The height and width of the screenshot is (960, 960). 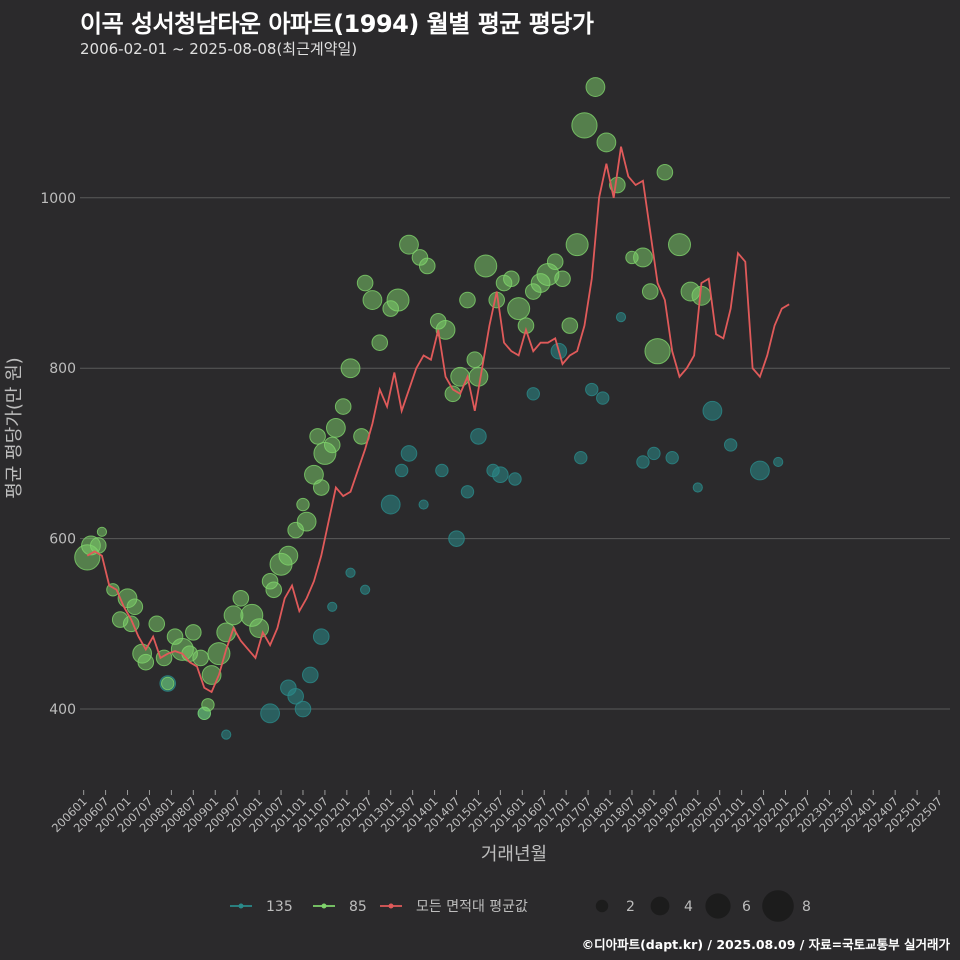 What do you see at coordinates (58, 454) in the screenshot?
I see `y-axis-ticks: 400 600 800 1000` at bounding box center [58, 454].